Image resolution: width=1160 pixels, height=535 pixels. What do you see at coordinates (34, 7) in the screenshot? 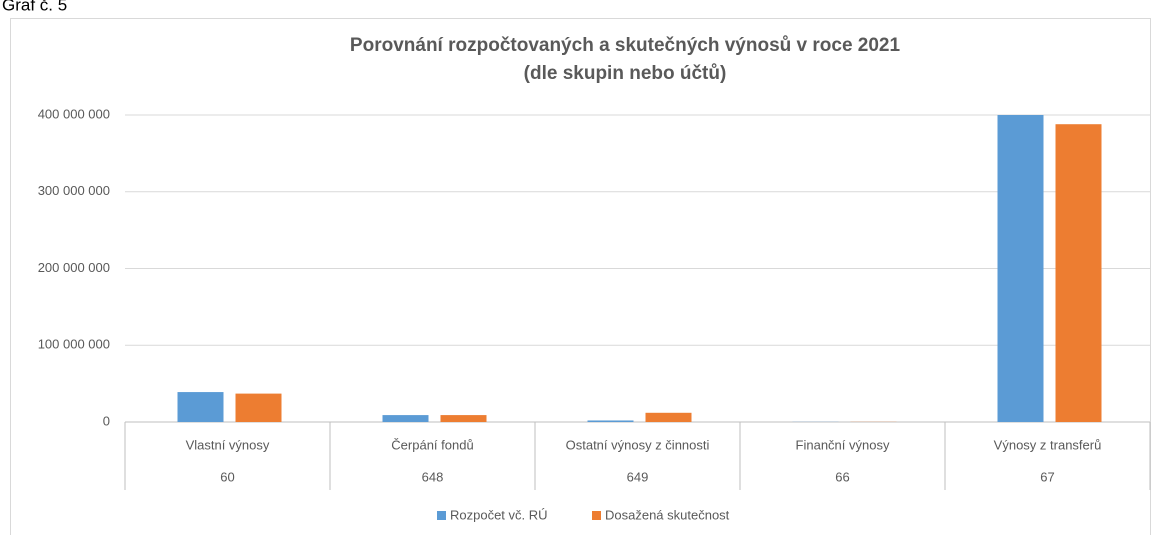
I see `caption: Graf č. 5` at bounding box center [34, 7].